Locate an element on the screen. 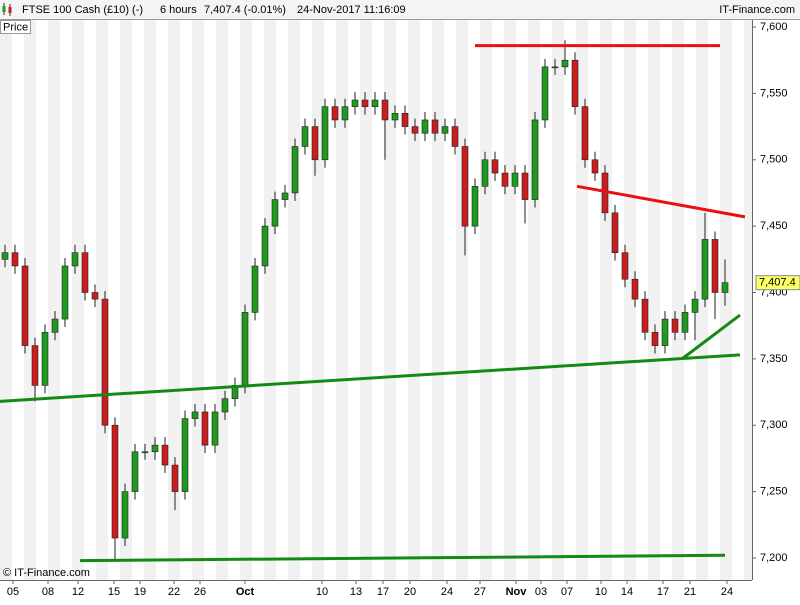 The width and height of the screenshot is (800, 605). x-tick-label: 08 is located at coordinates (48, 592).